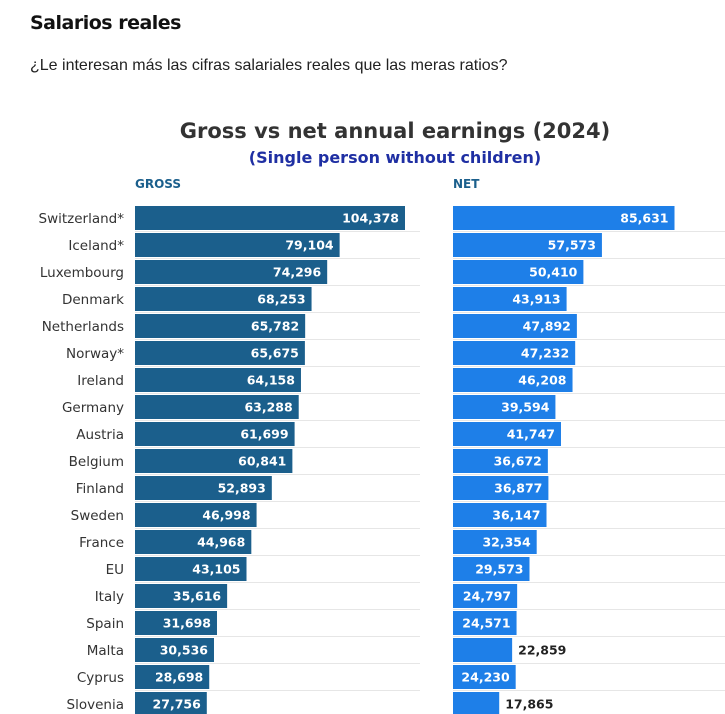 The height and width of the screenshot is (714, 725). I want to click on net-value-label: 17,865, so click(529, 704).